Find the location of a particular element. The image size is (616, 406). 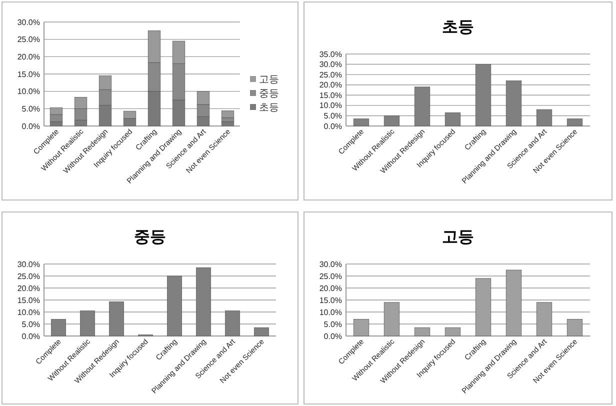

legend-label: 중등 is located at coordinates (269, 94).